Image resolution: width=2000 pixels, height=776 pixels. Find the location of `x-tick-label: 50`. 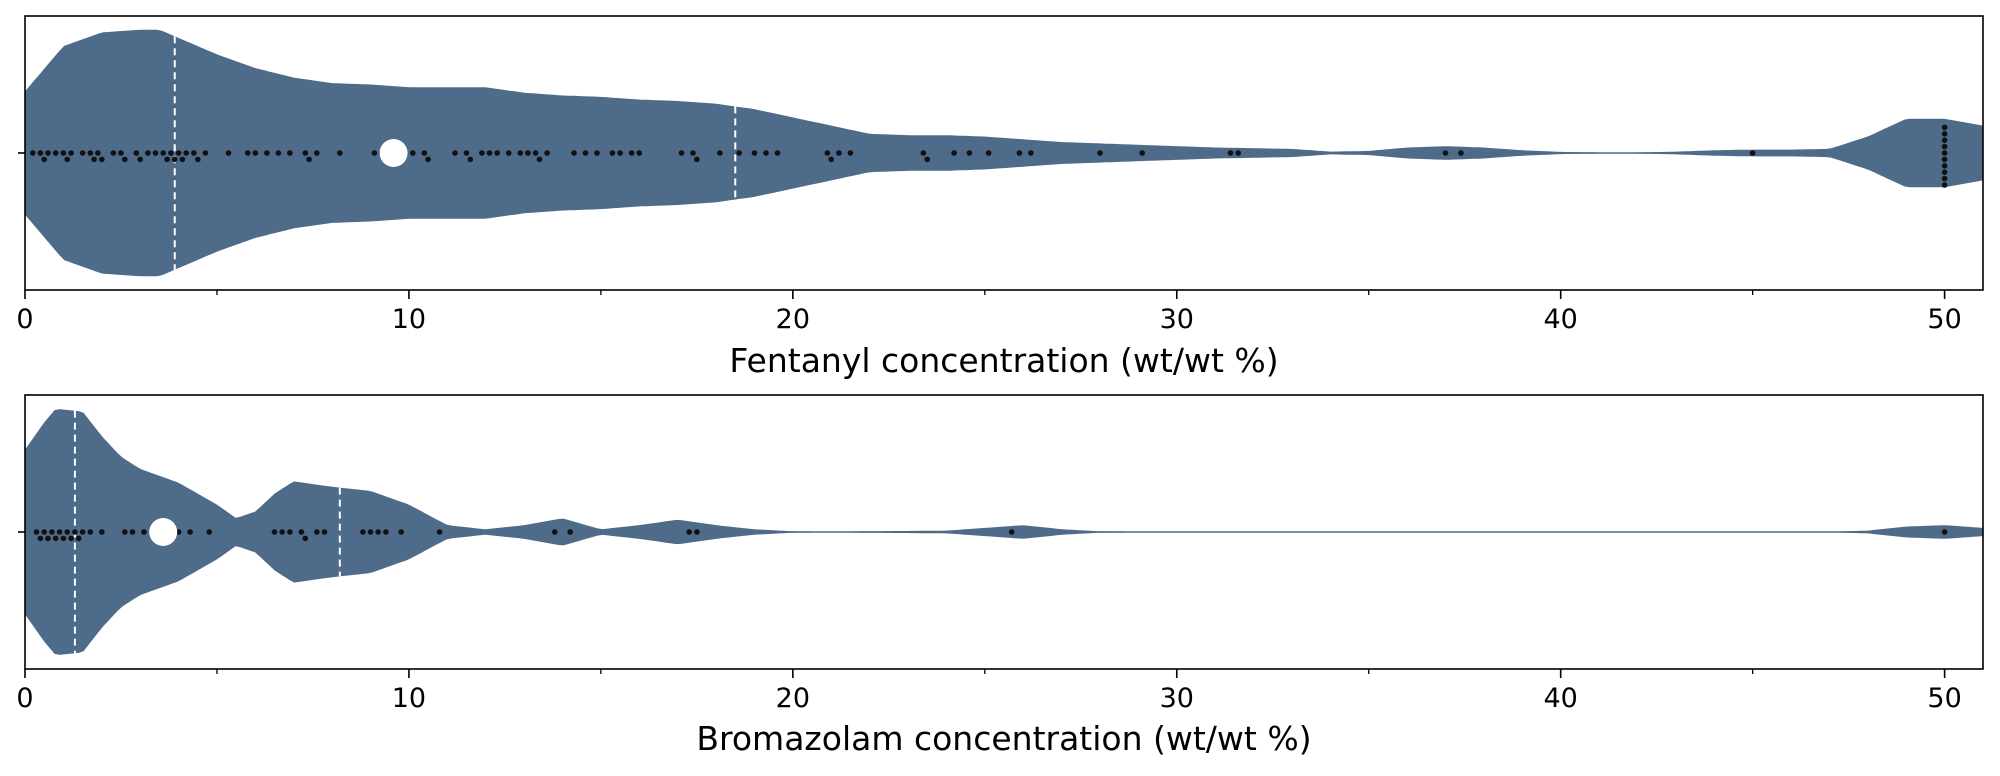

x-tick-label: 50 is located at coordinates (1944, 319).